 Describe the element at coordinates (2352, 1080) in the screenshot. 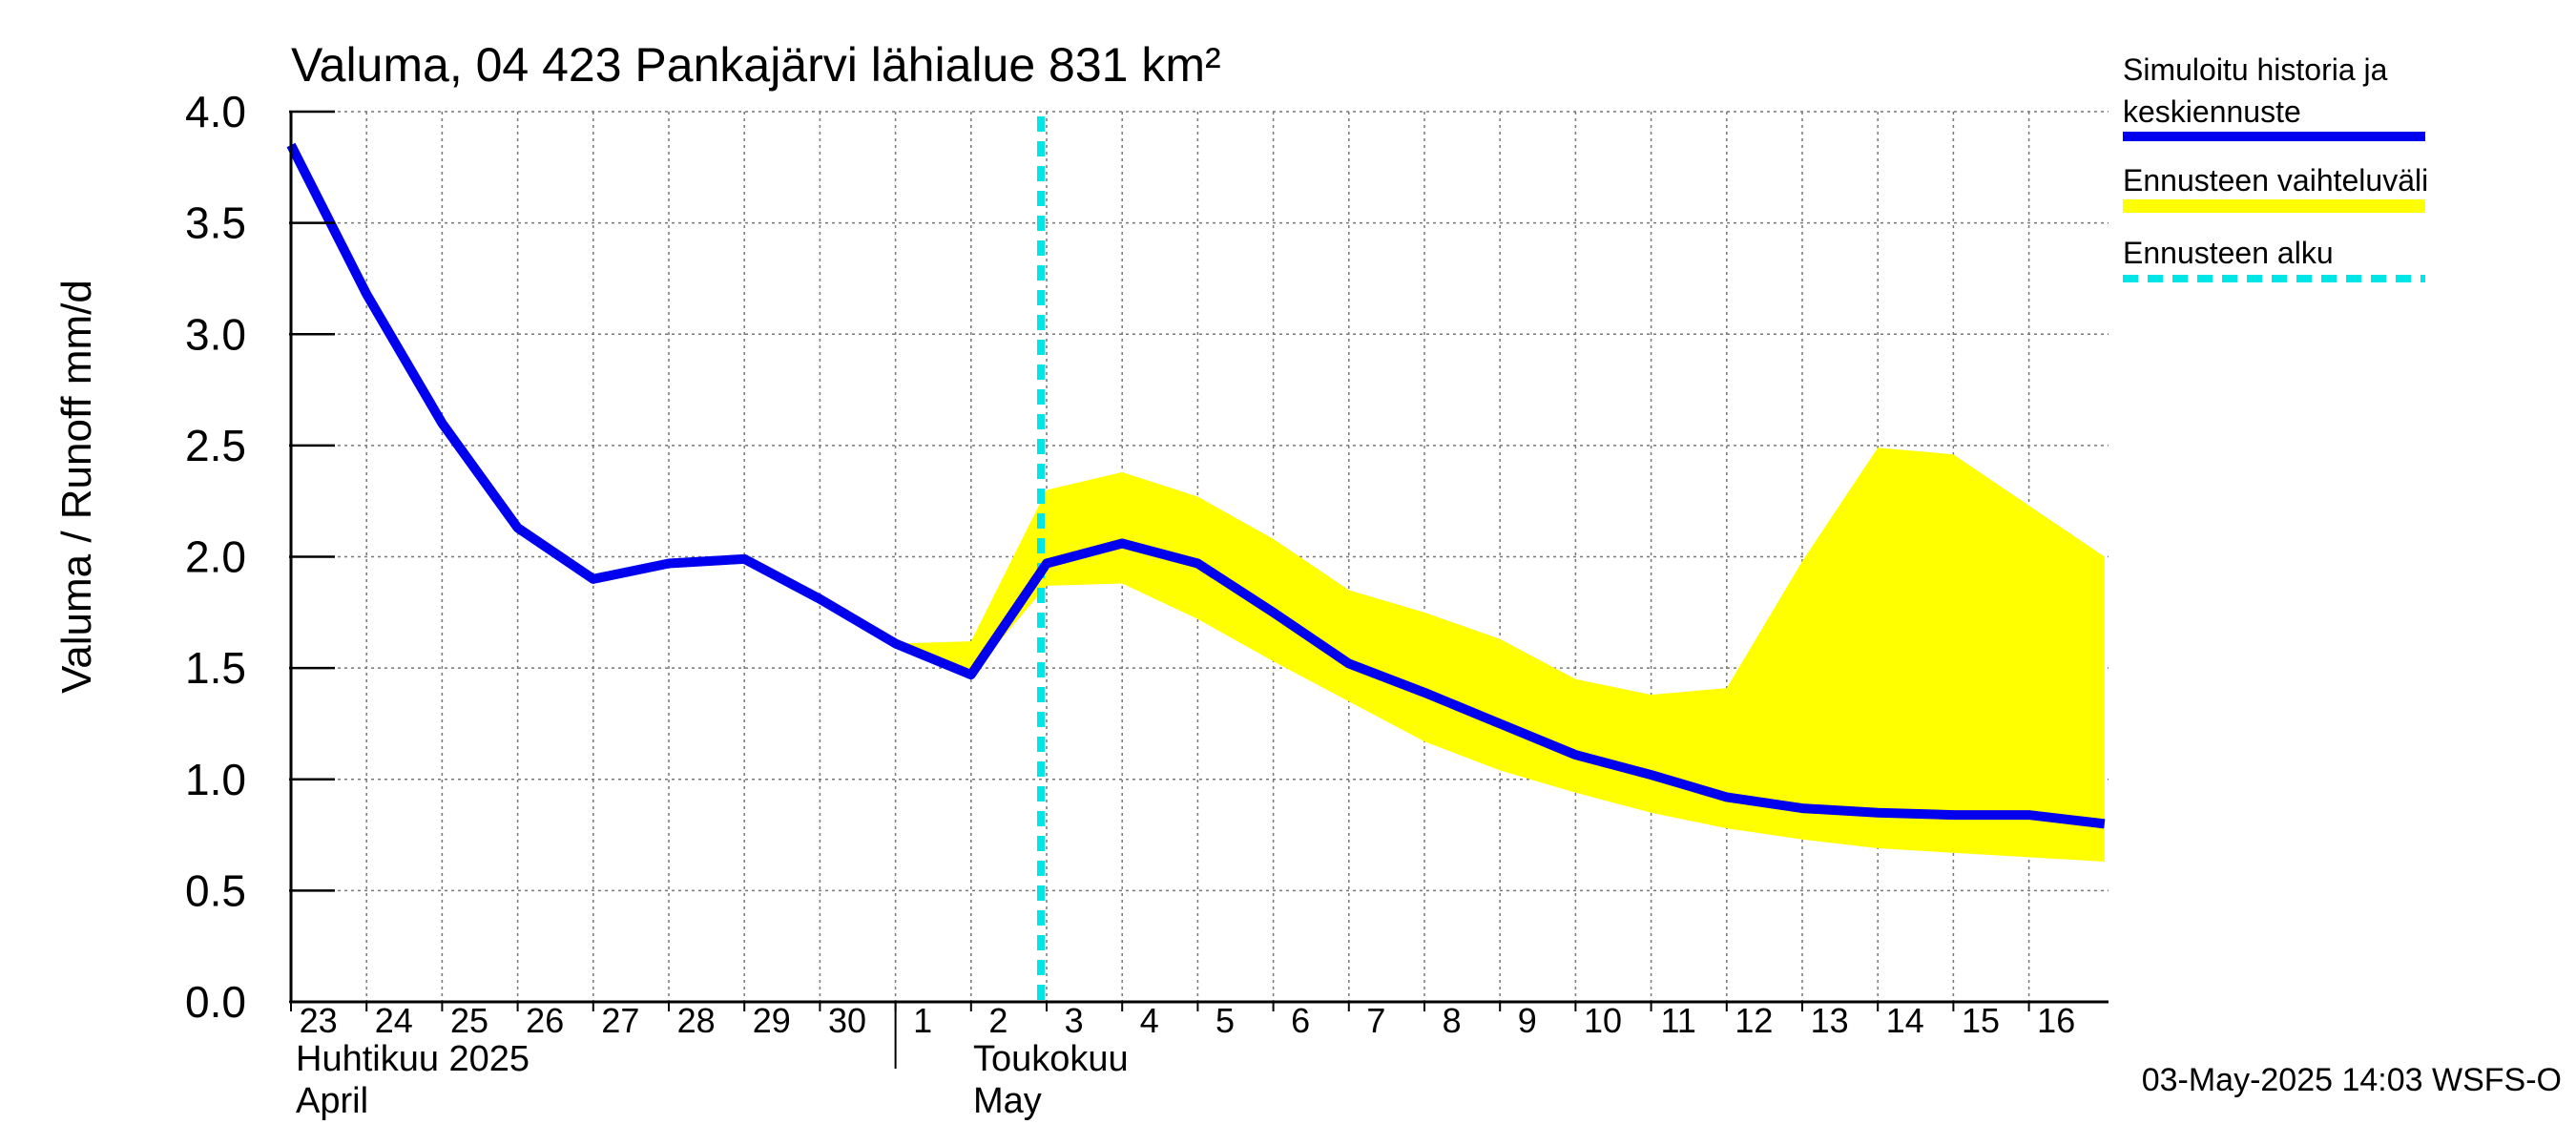

I see `footer-timestamp: 03-May-2025 14:03 WSFS-O` at that location.